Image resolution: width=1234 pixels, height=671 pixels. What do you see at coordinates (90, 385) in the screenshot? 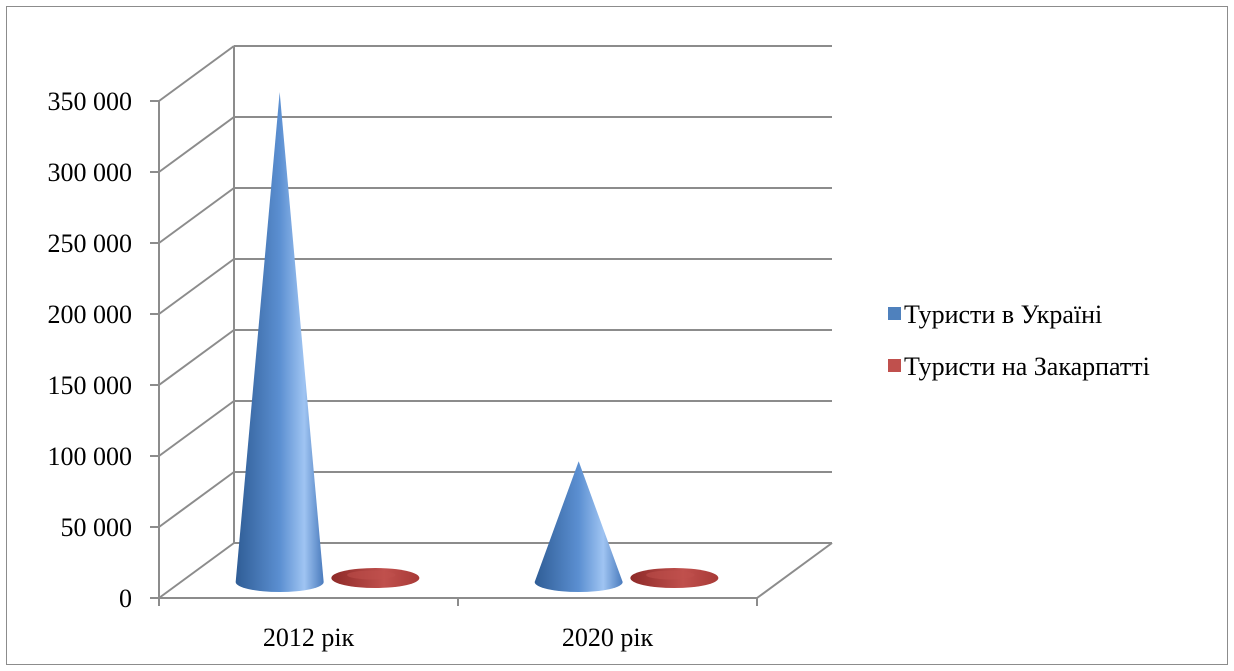
I see `y-tick-label: 150 000` at bounding box center [90, 385].